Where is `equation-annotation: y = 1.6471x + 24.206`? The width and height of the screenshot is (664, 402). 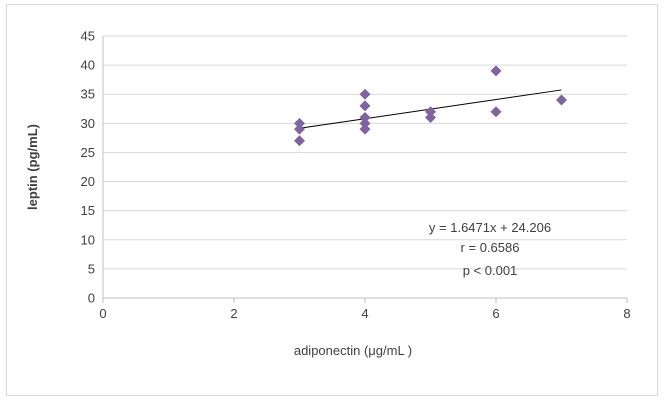 equation-annotation: y = 1.6471x + 24.206 is located at coordinates (490, 227).